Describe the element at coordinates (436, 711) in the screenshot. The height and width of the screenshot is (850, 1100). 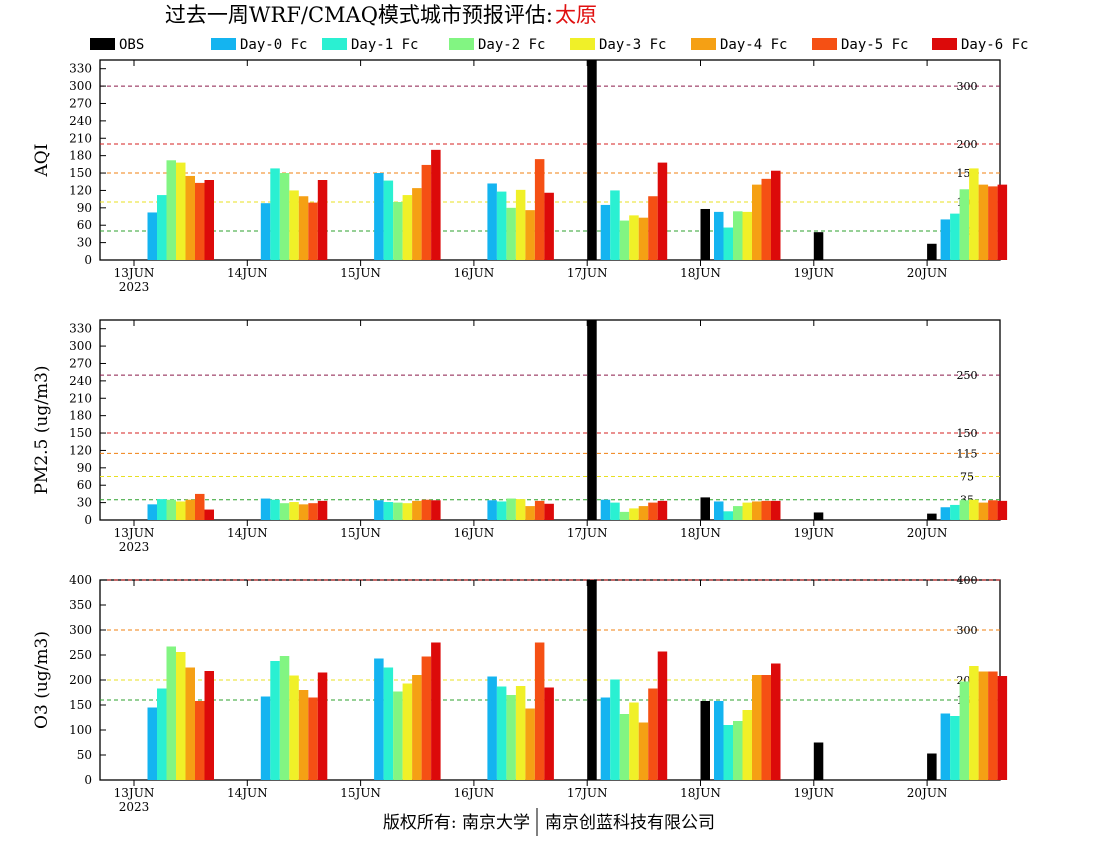
I see `o3-bar-day-6-fc-15jun` at that location.